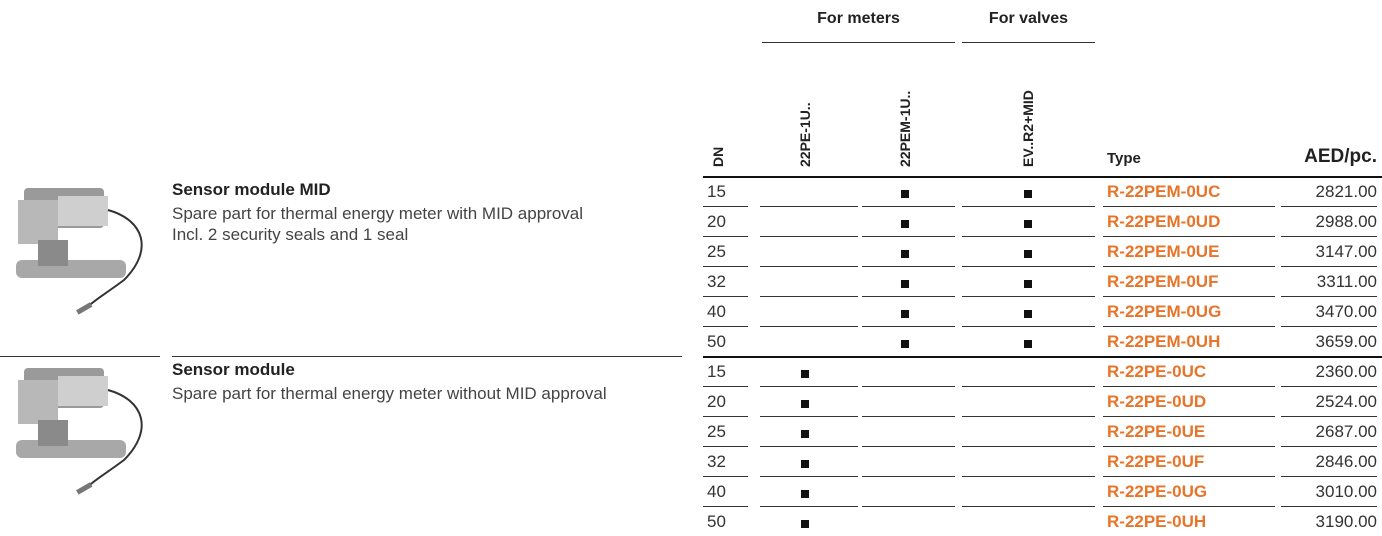 Image resolution: width=1382 pixels, height=536 pixels. What do you see at coordinates (1346, 491) in the screenshot?
I see `price-cell: 3010.00` at bounding box center [1346, 491].